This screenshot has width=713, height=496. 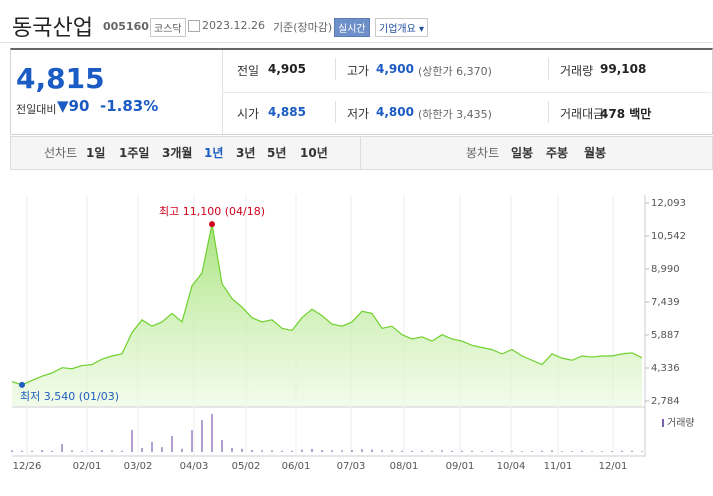 What do you see at coordinates (668, 203) in the screenshot?
I see `y-tick-label: 12,093` at bounding box center [668, 203].